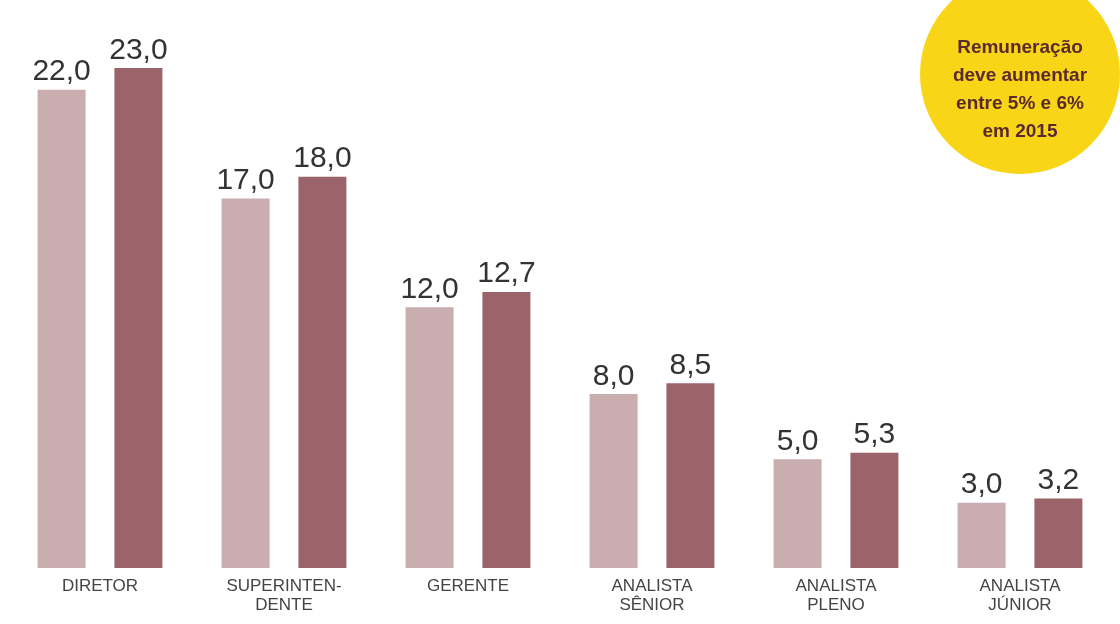 This screenshot has width=1120, height=624. I want to click on x-tick-label: SUPERINTEN- DENTE, so click(284, 595).